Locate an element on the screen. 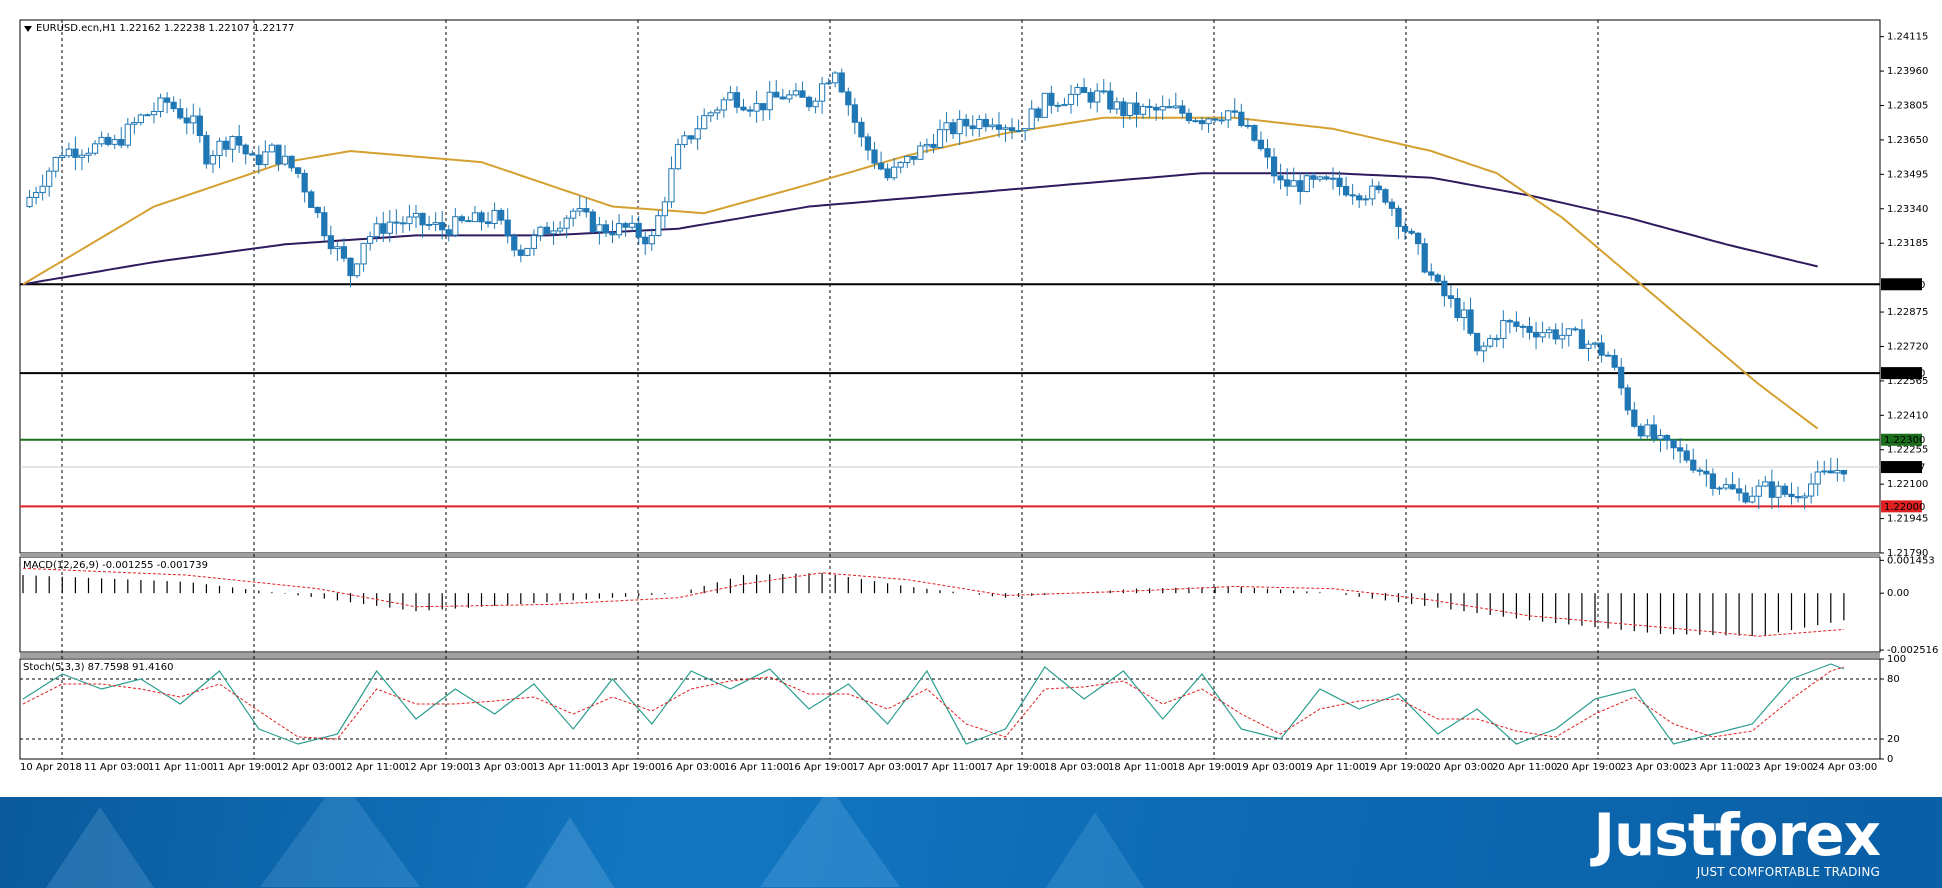  x-tick-label: 17 Apr 19:00 is located at coordinates (1012, 767).